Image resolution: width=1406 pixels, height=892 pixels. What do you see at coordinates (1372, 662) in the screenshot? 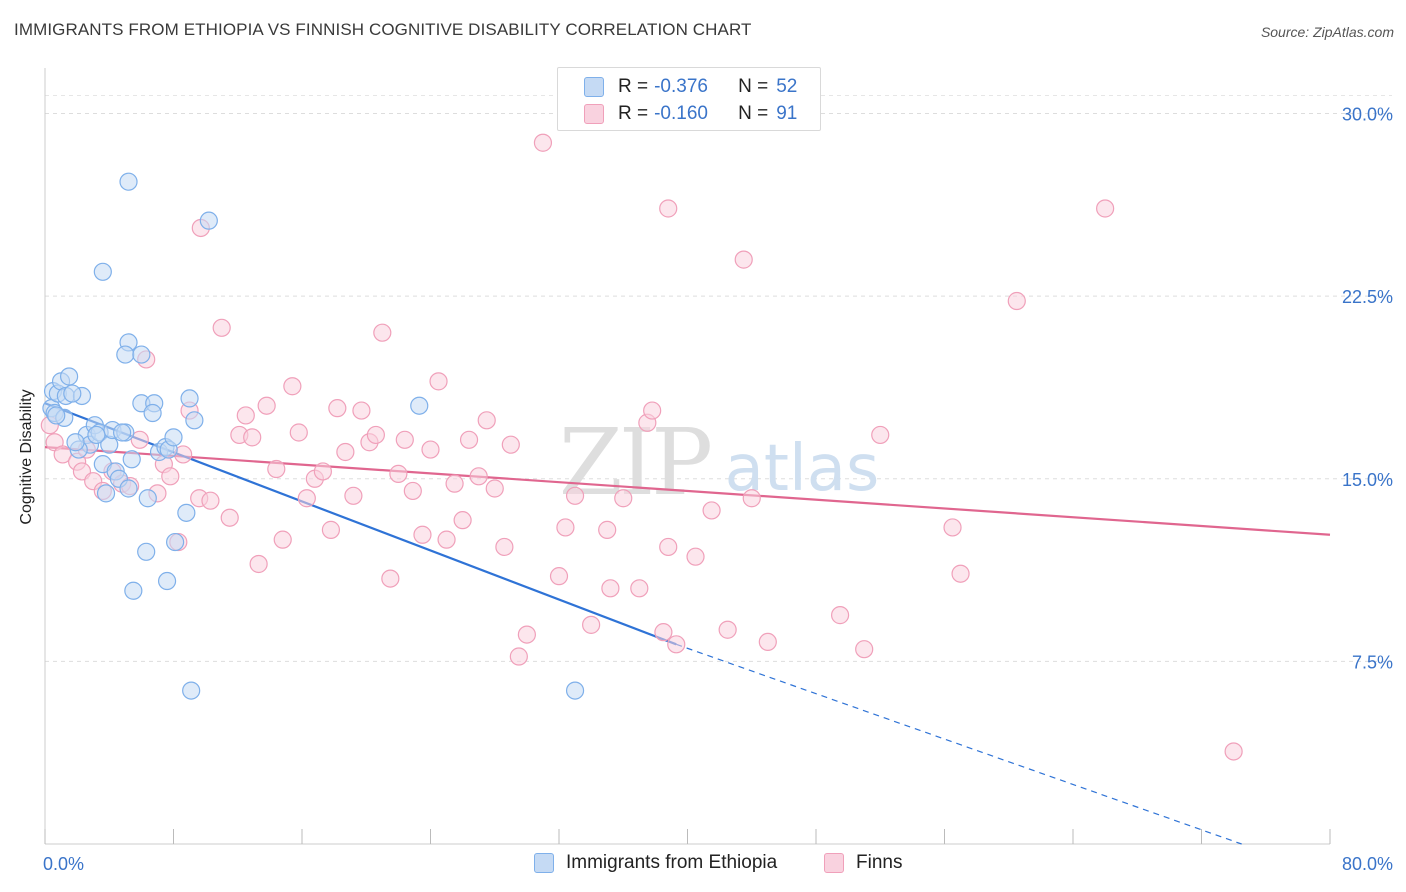
I see `y-tick-label: 7.5%` at bounding box center [1372, 662].